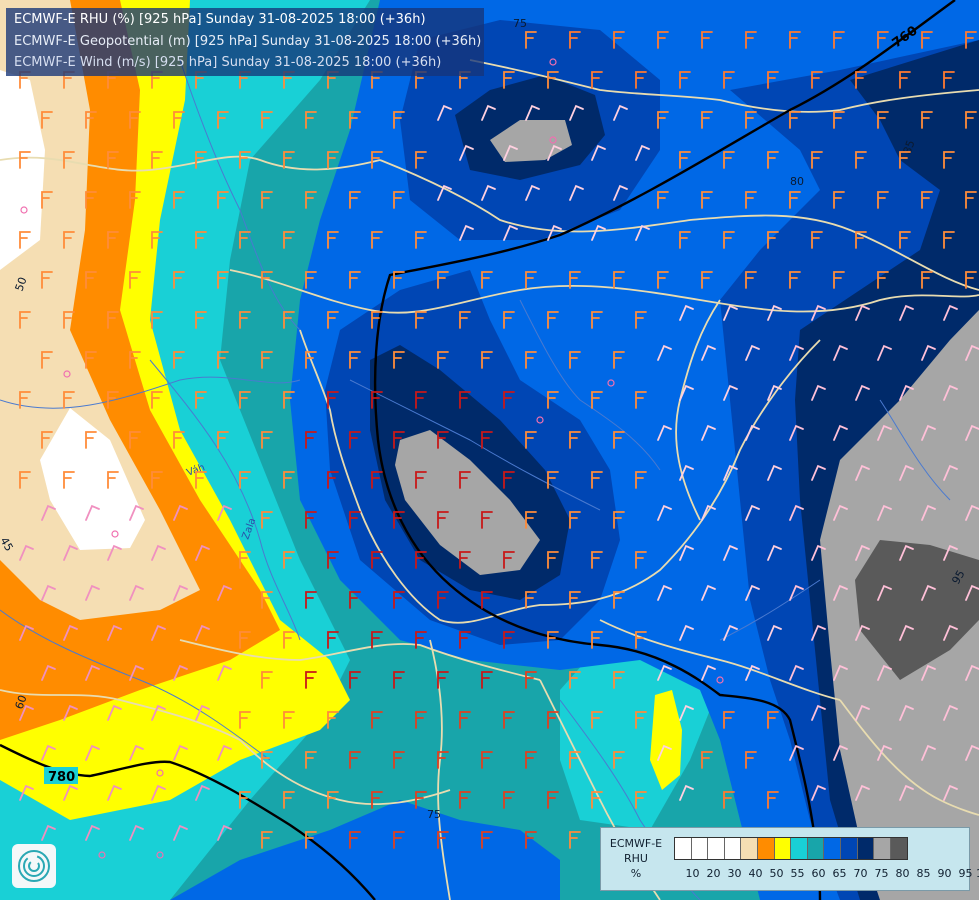  What do you see at coordinates (34, 866) in the screenshot?
I see `ecmwf-swirl-logo-icon` at bounding box center [34, 866].